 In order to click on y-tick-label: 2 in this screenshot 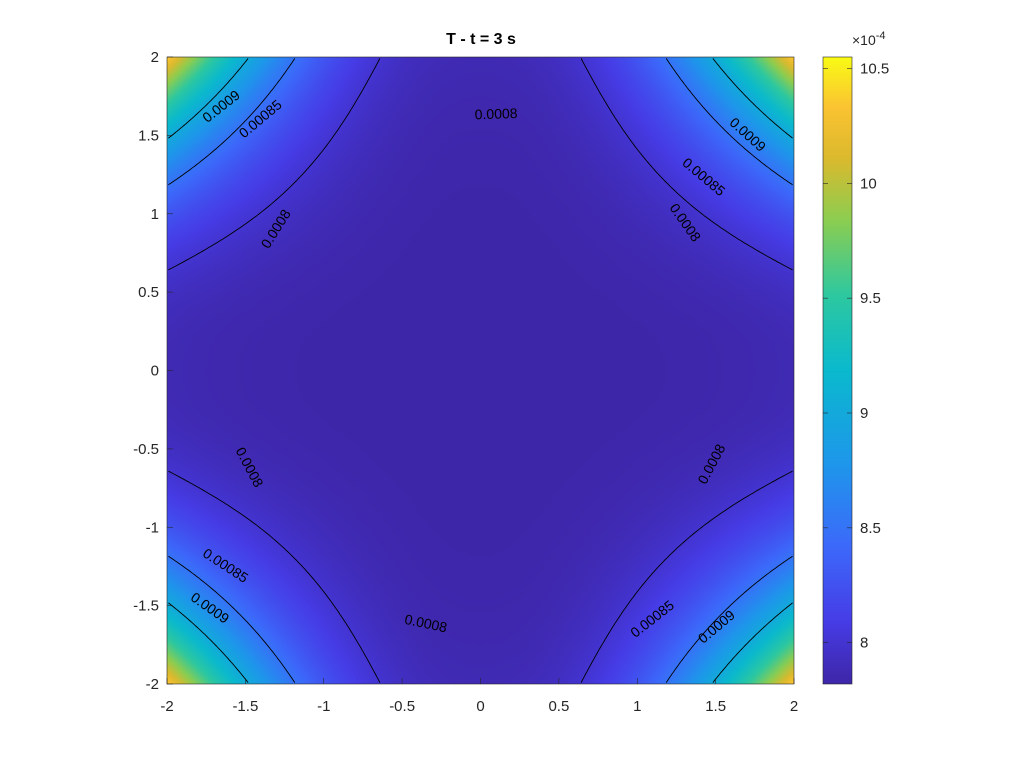, I will do `click(155, 57)`.